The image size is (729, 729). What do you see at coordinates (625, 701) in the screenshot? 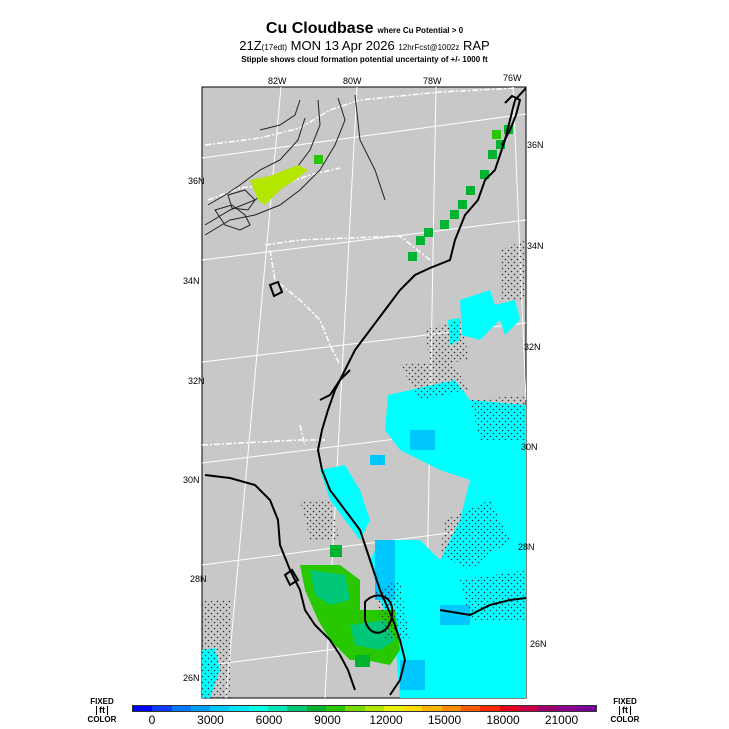
I see `legend-right-fixed: FIXED` at bounding box center [625, 701].